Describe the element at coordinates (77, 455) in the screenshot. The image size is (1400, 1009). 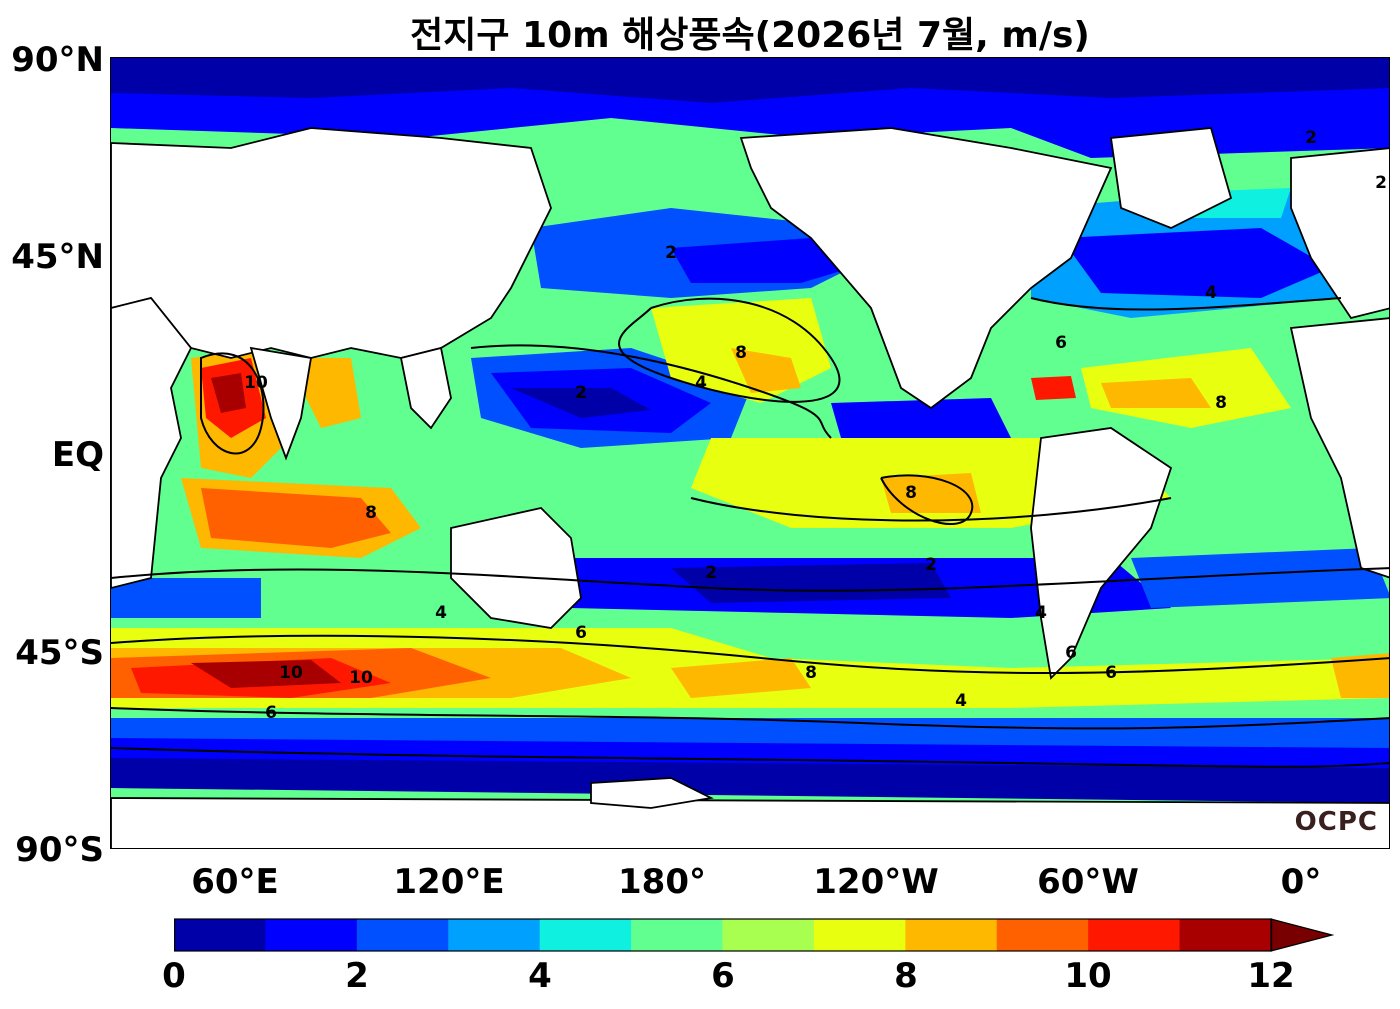
I see `lat-label-eq: EQ` at that location.